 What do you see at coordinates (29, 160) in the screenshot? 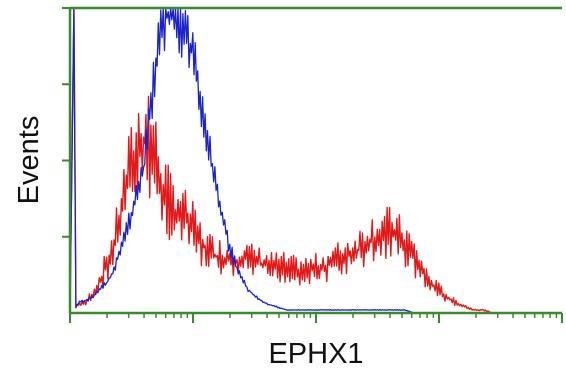
I see `y-axis-title: Events` at bounding box center [29, 160].